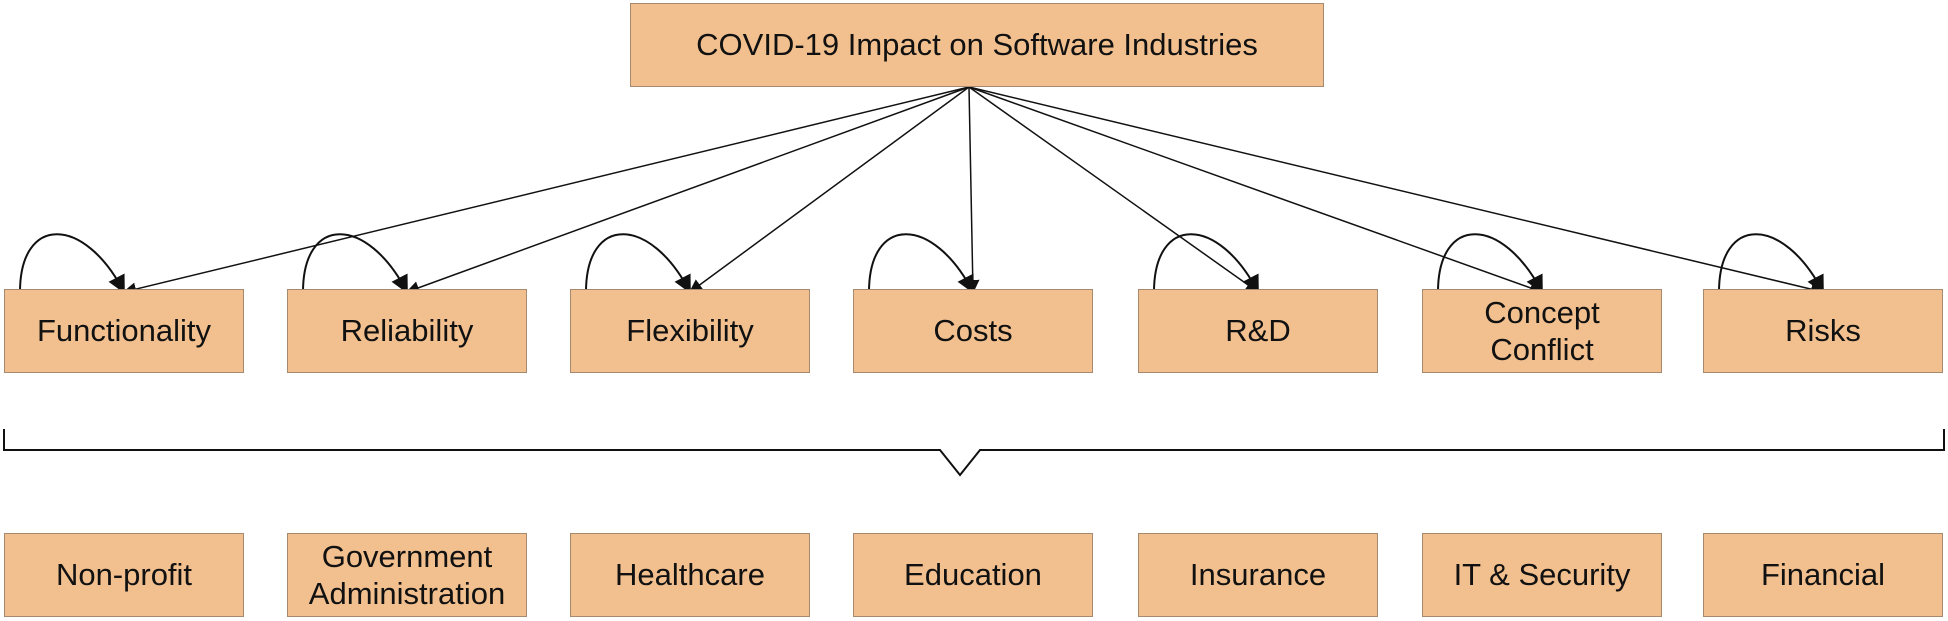  Describe the element at coordinates (1542, 331) in the screenshot. I see `factor-box: Concept Conflict` at that location.